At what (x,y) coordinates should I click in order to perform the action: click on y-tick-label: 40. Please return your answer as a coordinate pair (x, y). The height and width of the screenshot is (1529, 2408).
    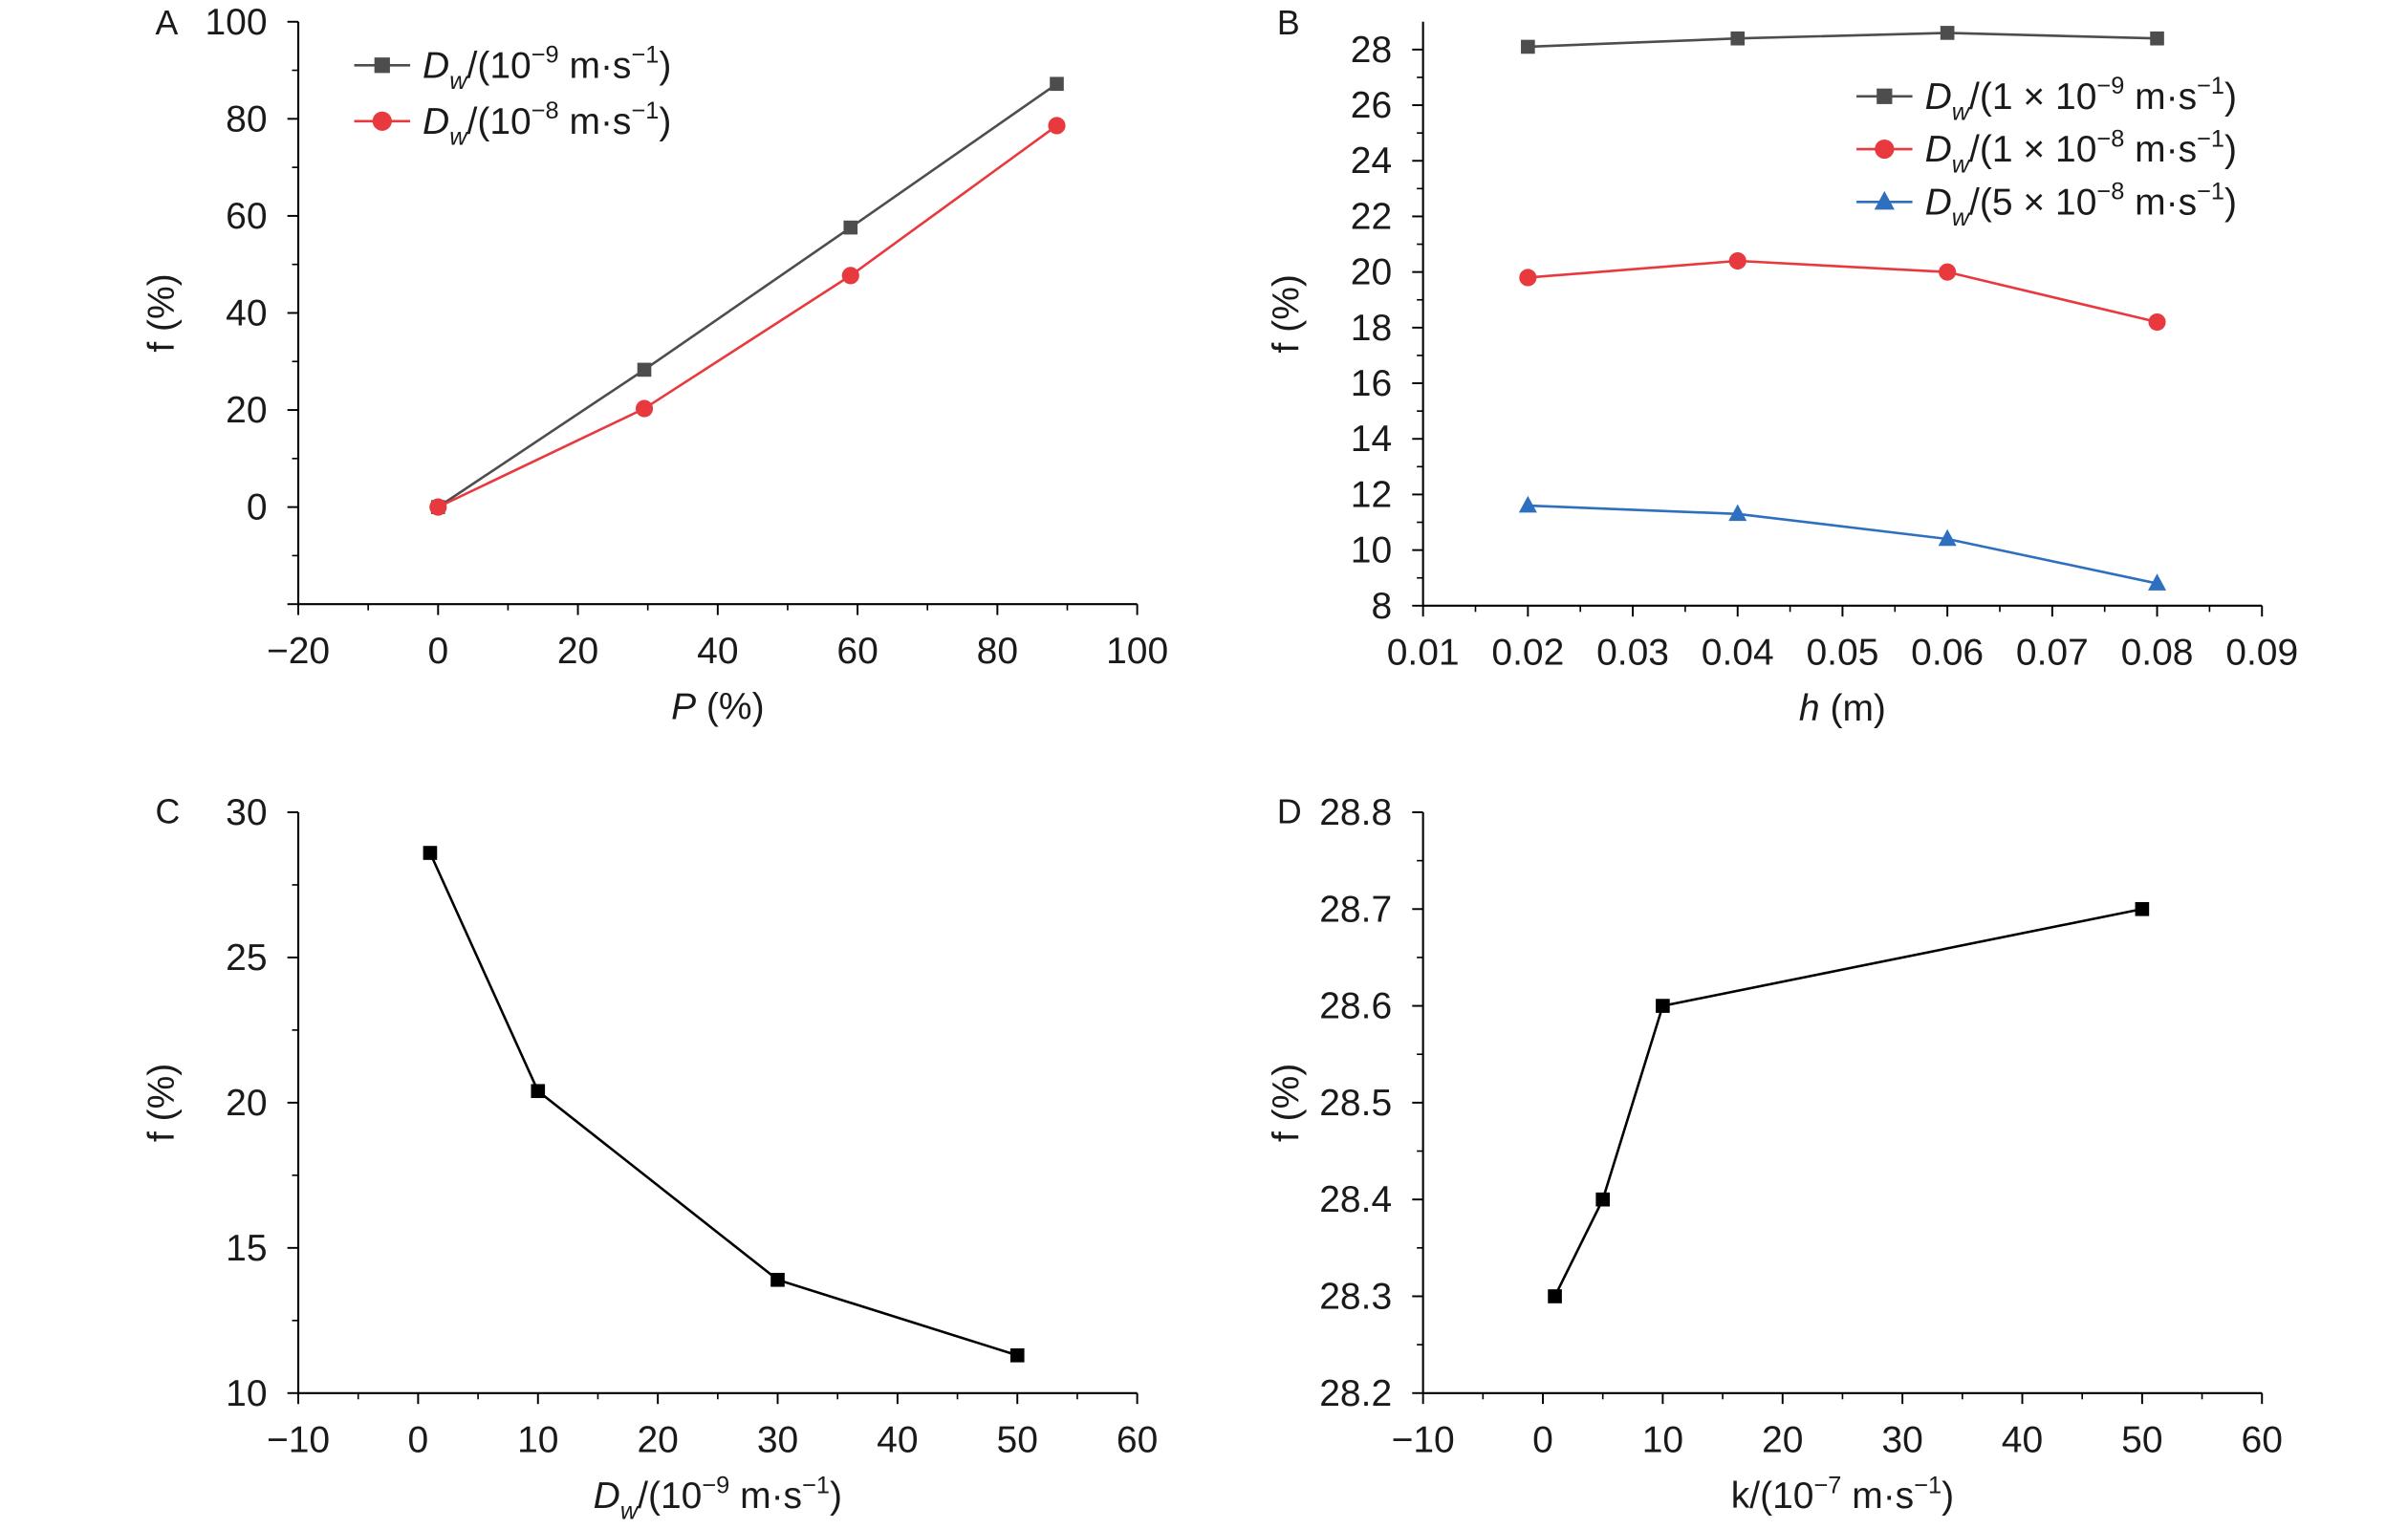
    Looking at the image, I should click on (247, 313).